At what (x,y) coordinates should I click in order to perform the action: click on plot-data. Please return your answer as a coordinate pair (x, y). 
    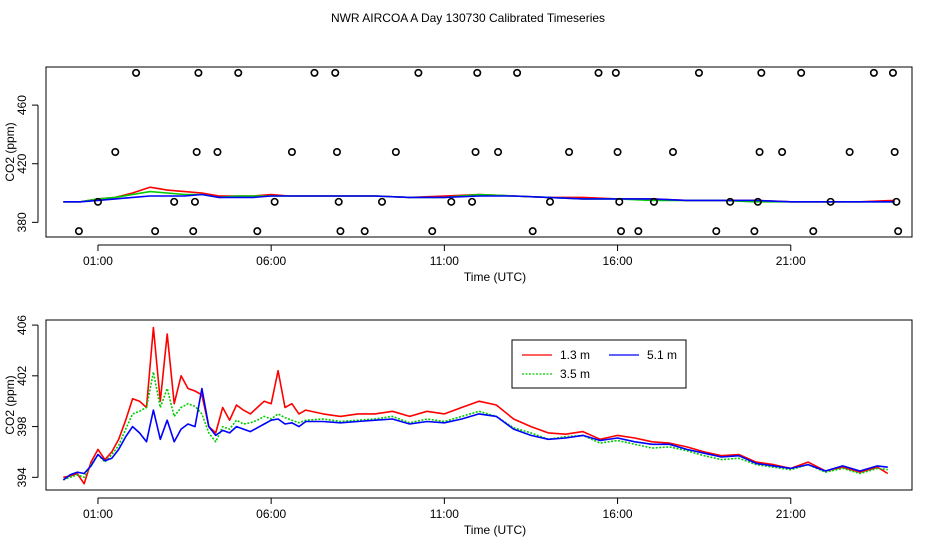
    Looking at the image, I should click on (479, 194).